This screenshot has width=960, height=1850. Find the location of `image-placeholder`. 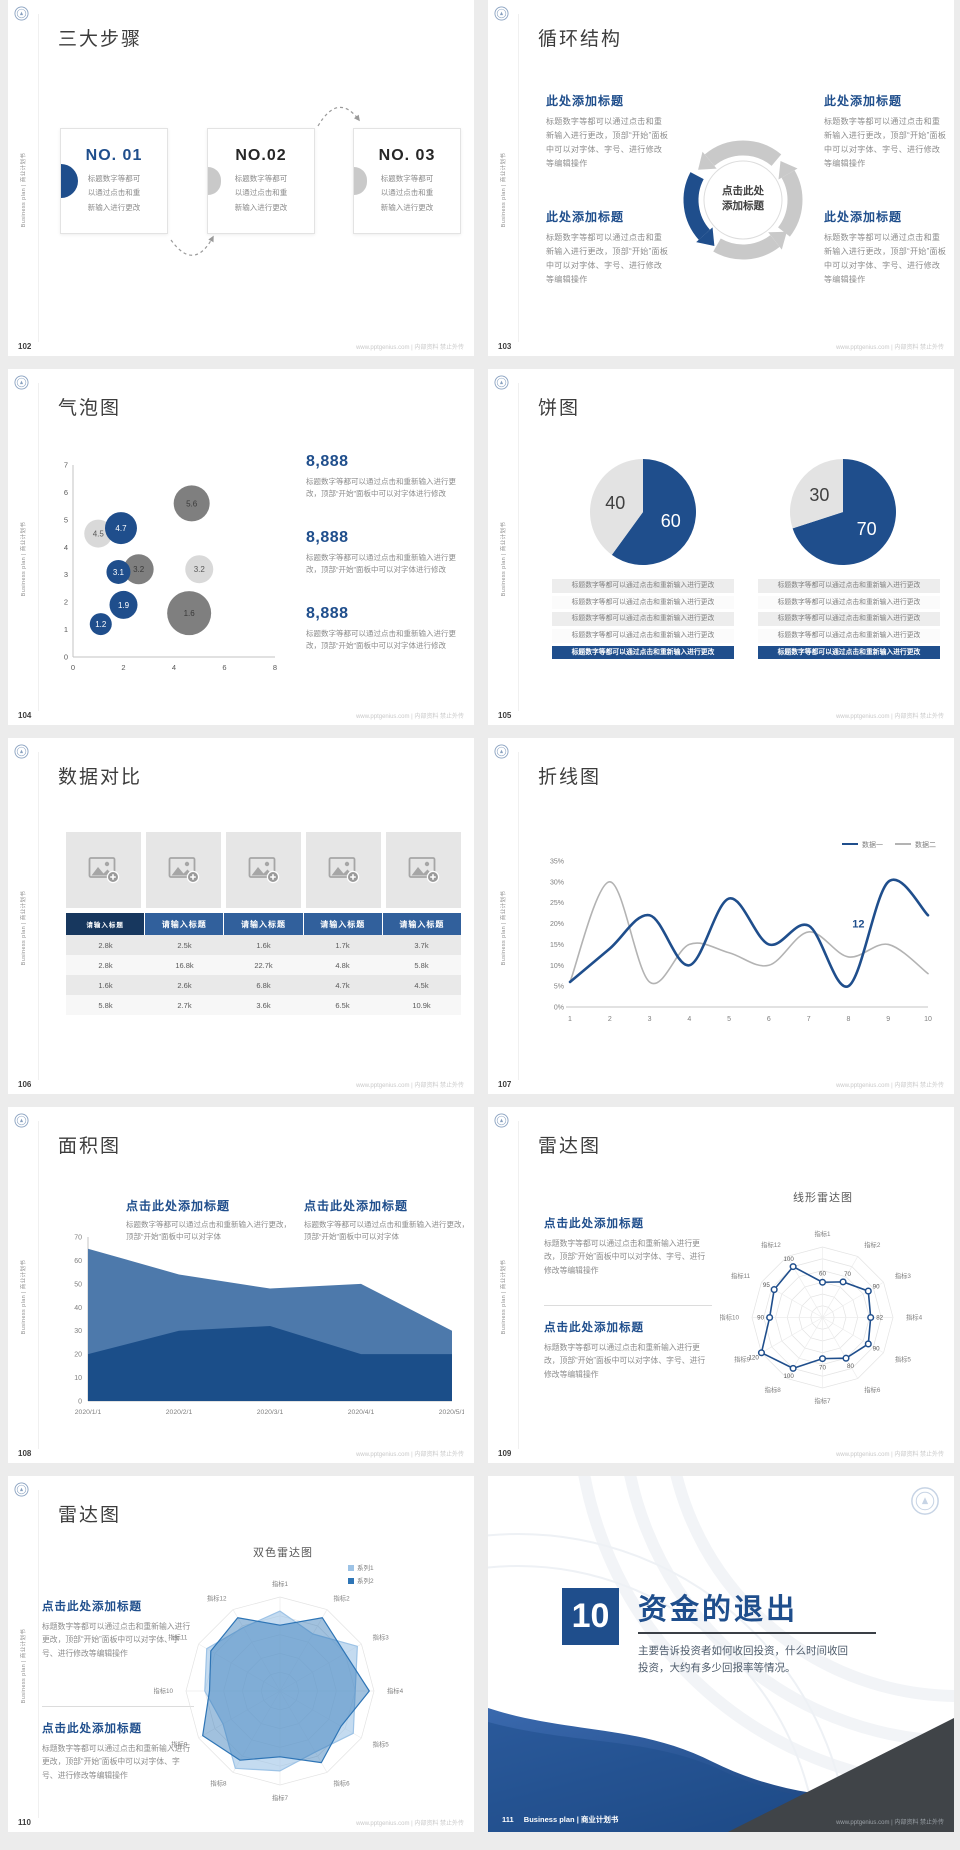

image-placeholder is located at coordinates (103, 870).